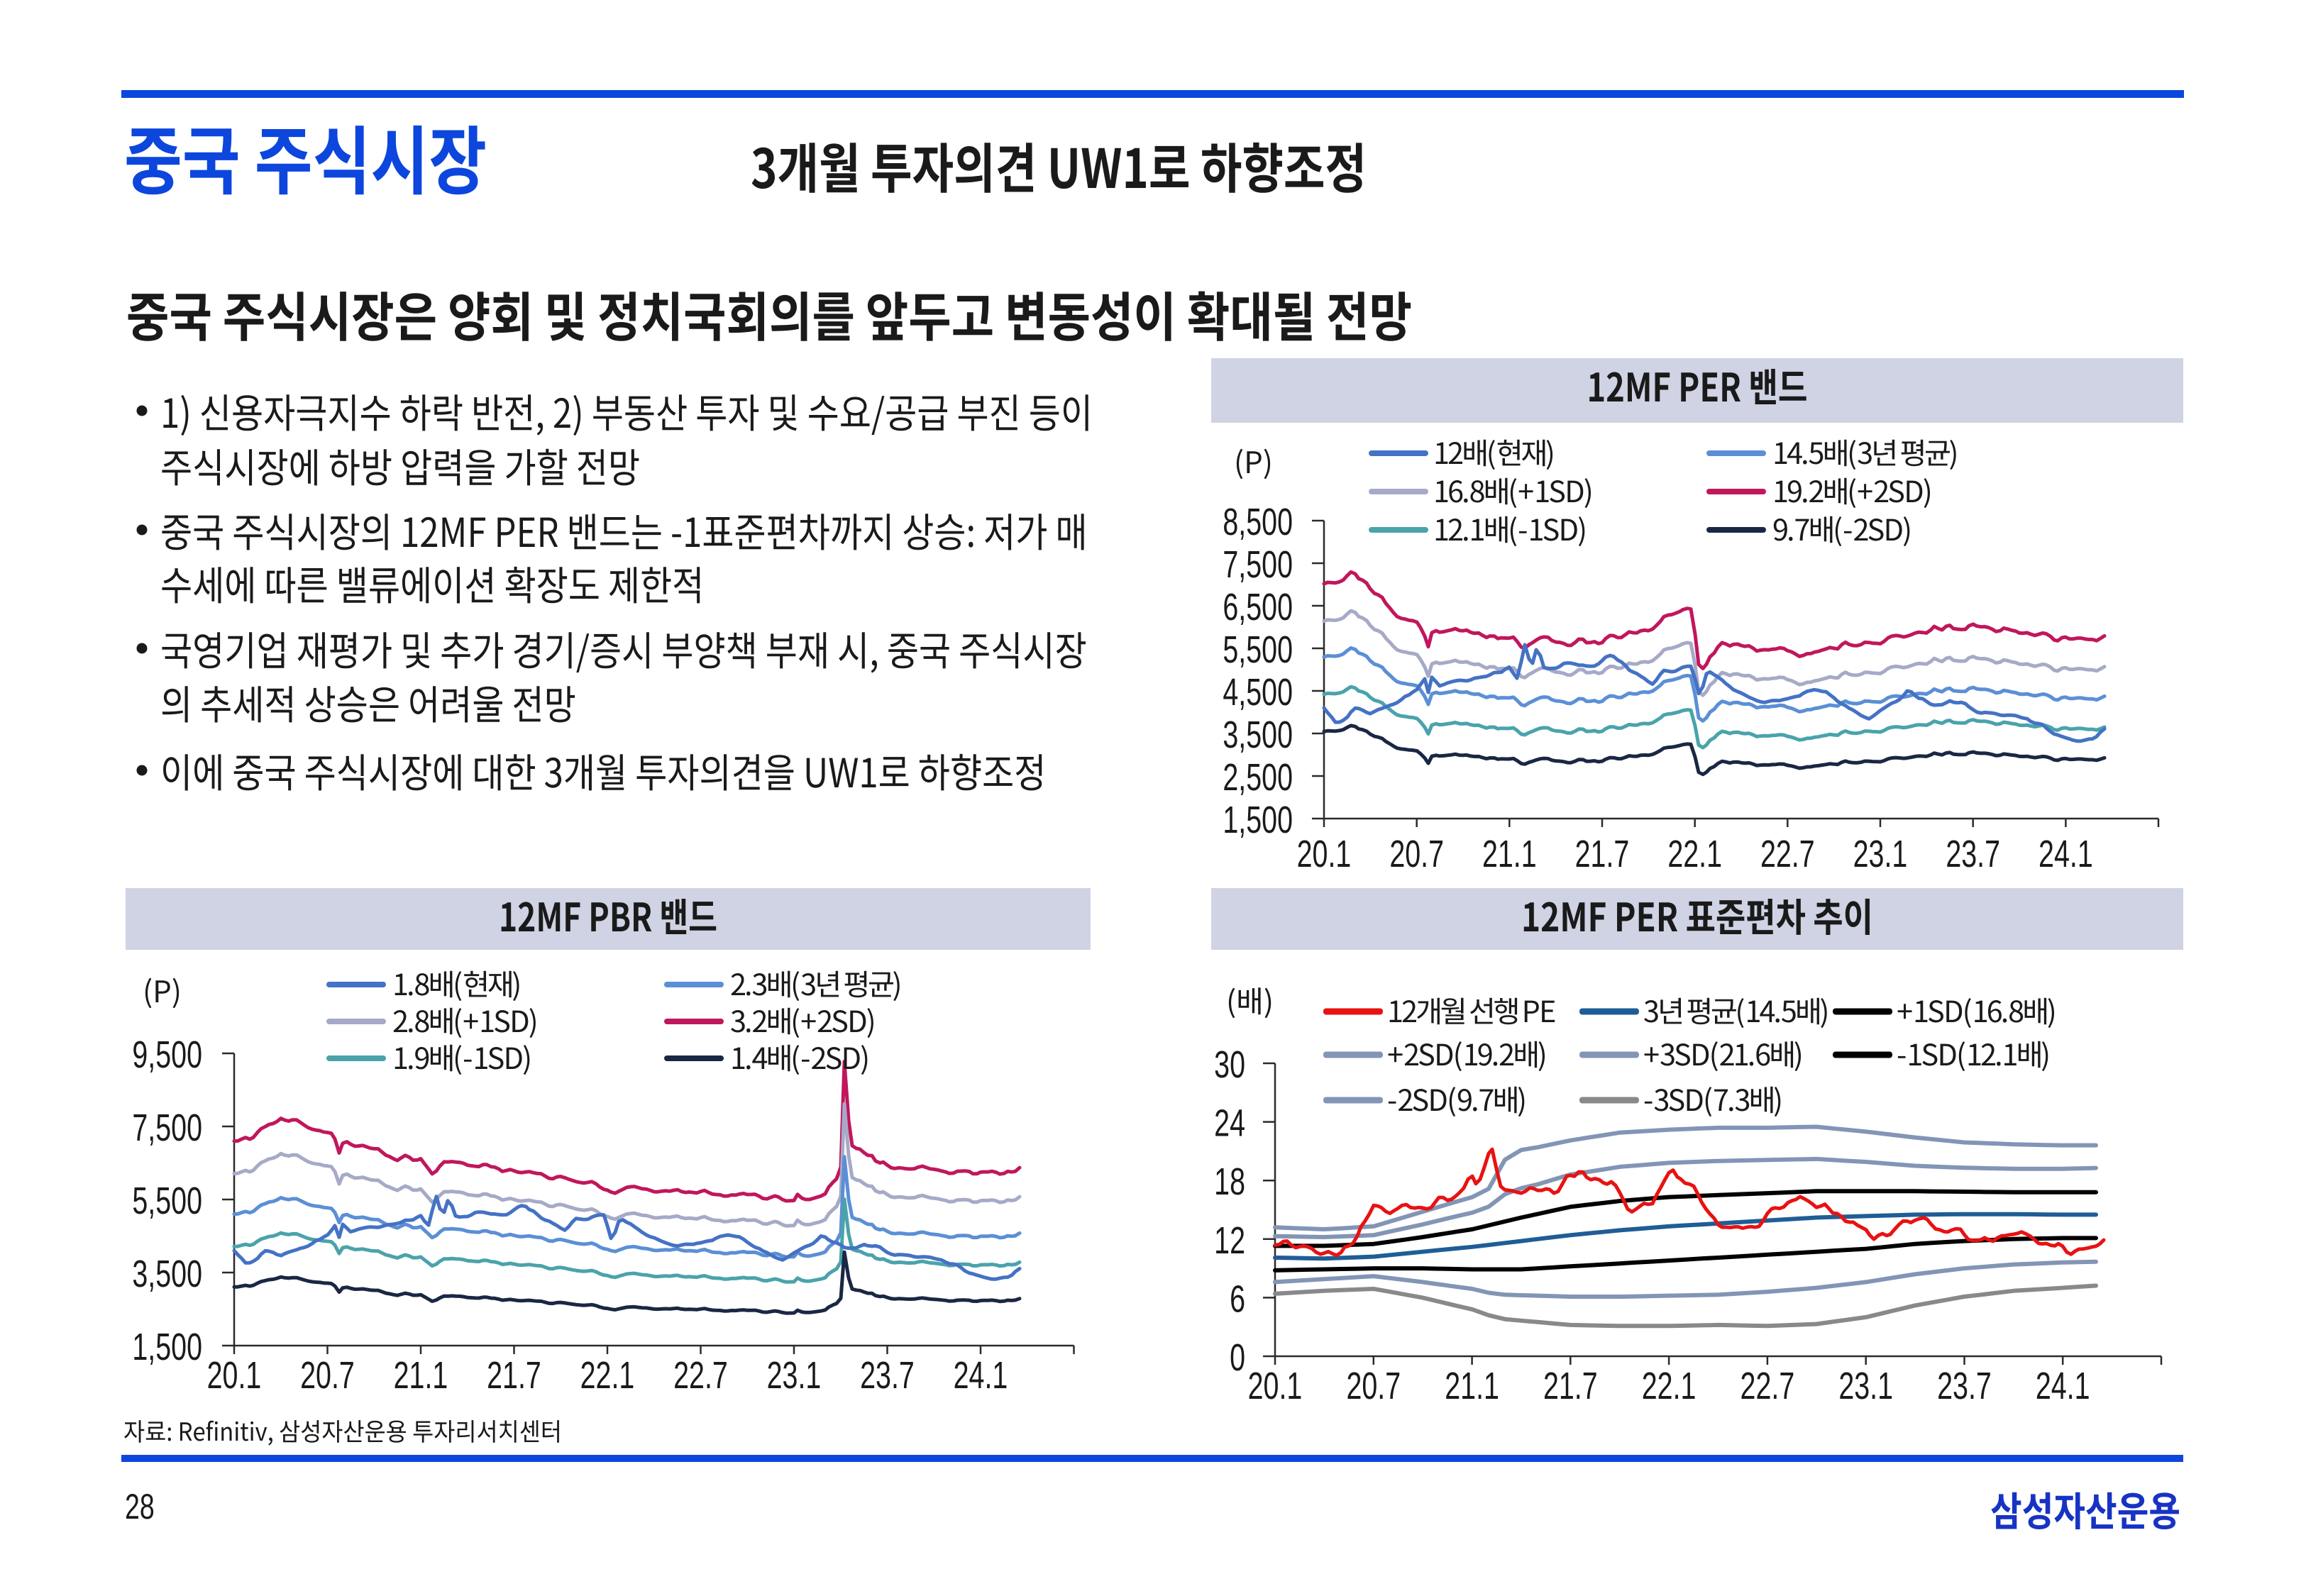 The width and height of the screenshot is (2306, 1596). I want to click on svg-text: 0, so click(1237, 1358).